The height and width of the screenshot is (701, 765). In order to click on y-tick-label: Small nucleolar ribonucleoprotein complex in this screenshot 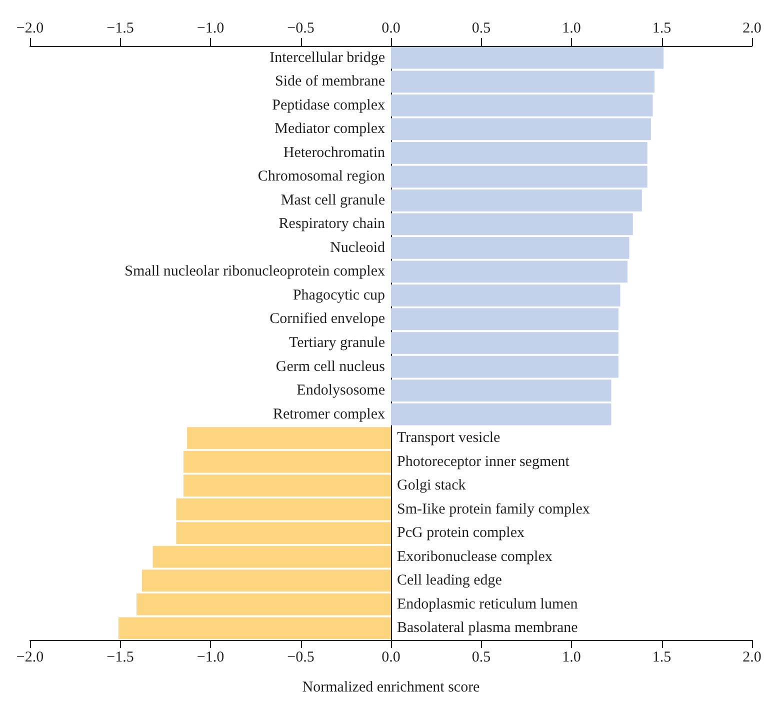, I will do `click(255, 272)`.